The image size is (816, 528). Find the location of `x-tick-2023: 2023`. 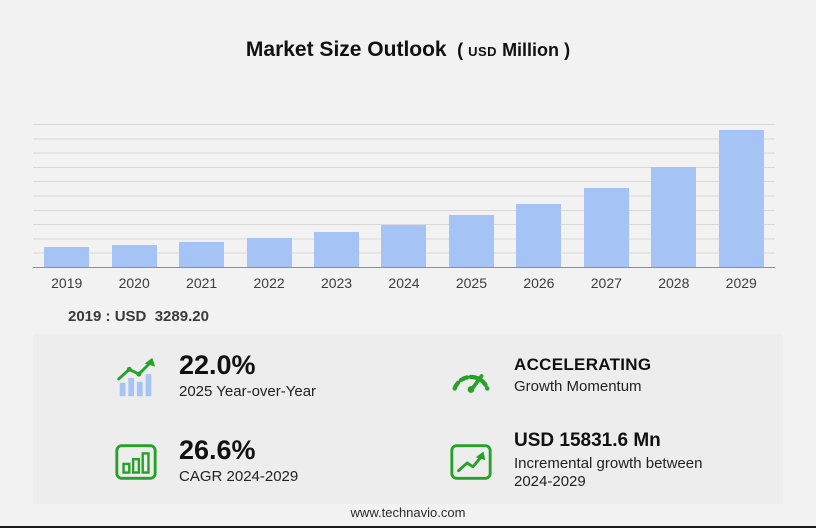

x-tick-2023: 2023 is located at coordinates (336, 283).